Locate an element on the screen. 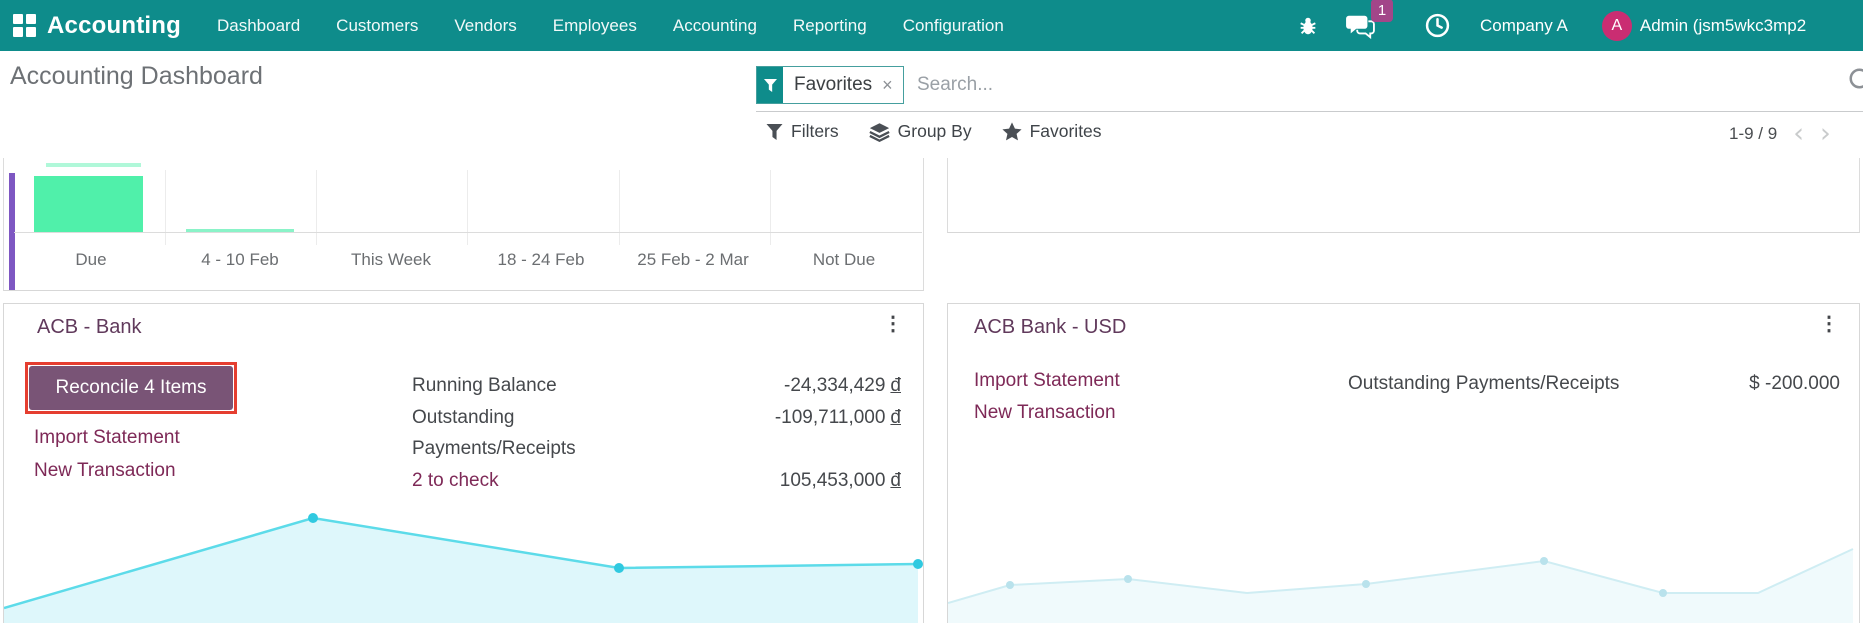 This screenshot has height=623, width=1863. search-facet-favorites: Favorites × is located at coordinates (830, 85).